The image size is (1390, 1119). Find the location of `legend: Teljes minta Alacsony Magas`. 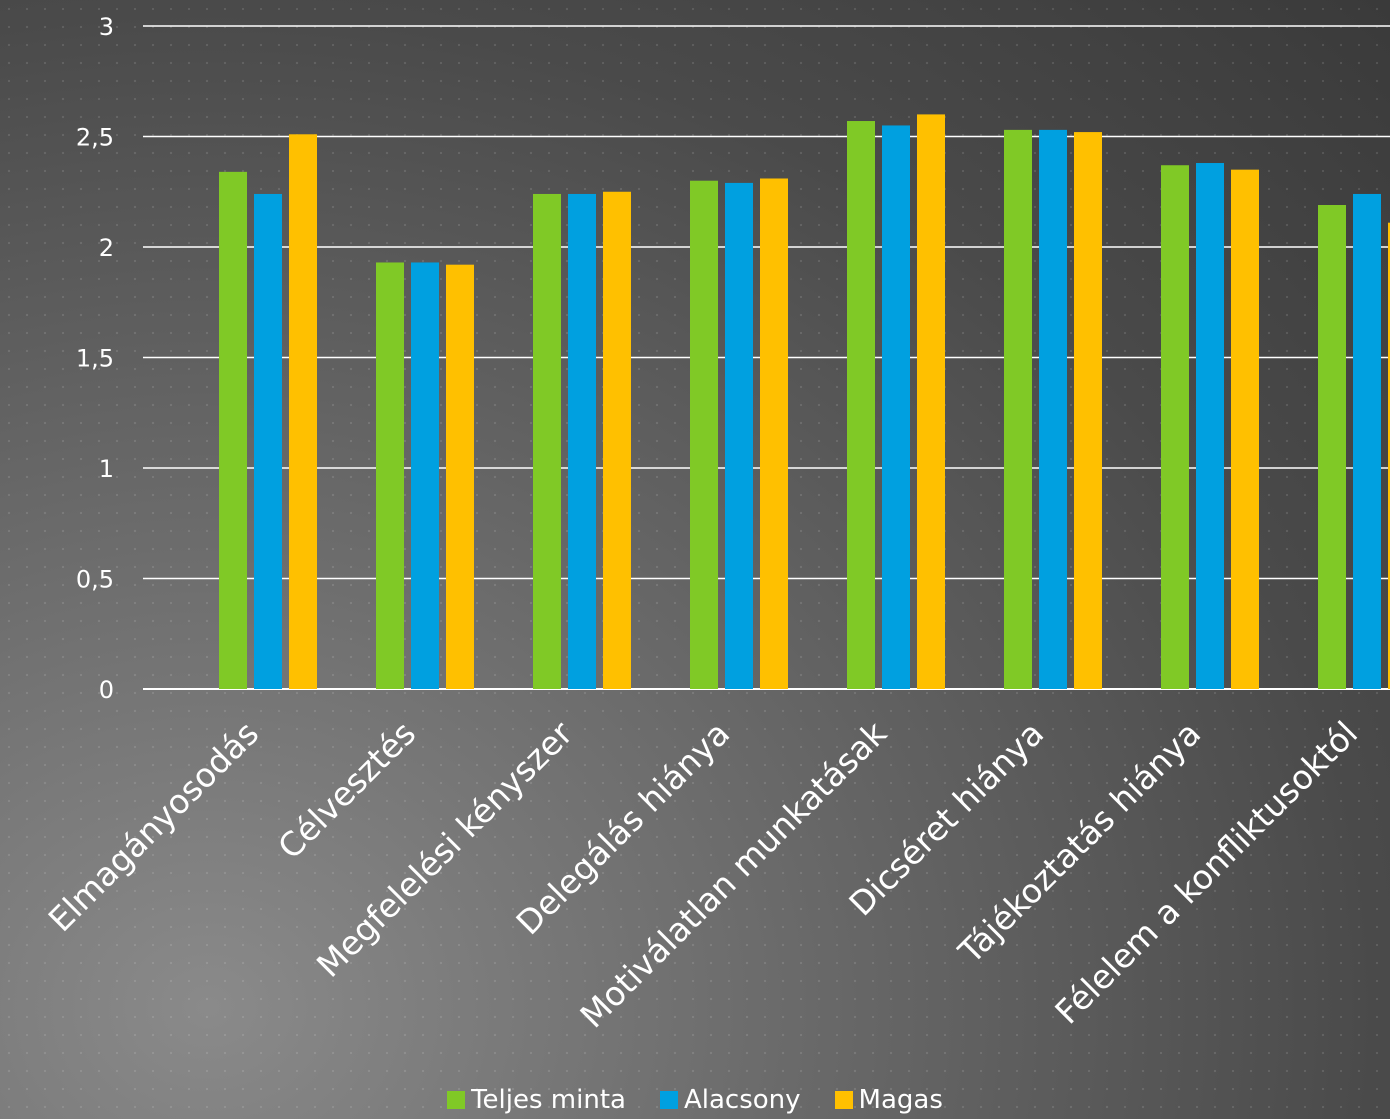

legend: Teljes minta Alacsony Magas is located at coordinates (695, 1100).